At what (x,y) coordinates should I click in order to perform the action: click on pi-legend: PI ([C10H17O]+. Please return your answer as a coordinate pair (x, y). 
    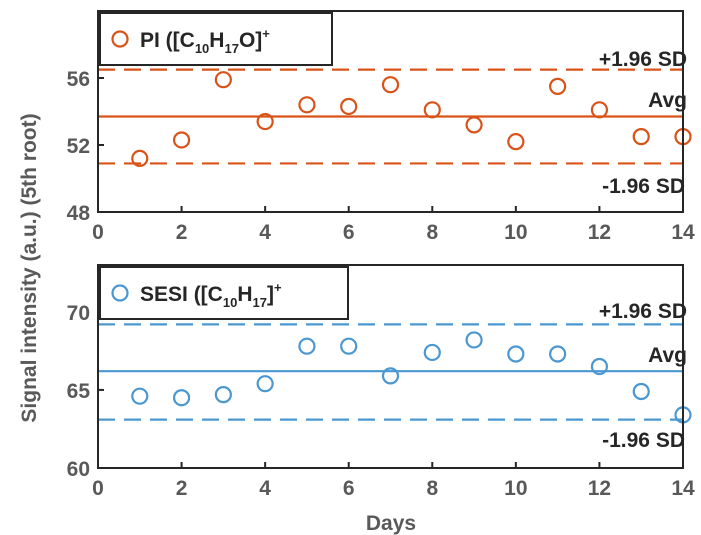
    Looking at the image, I should click on (216, 39).